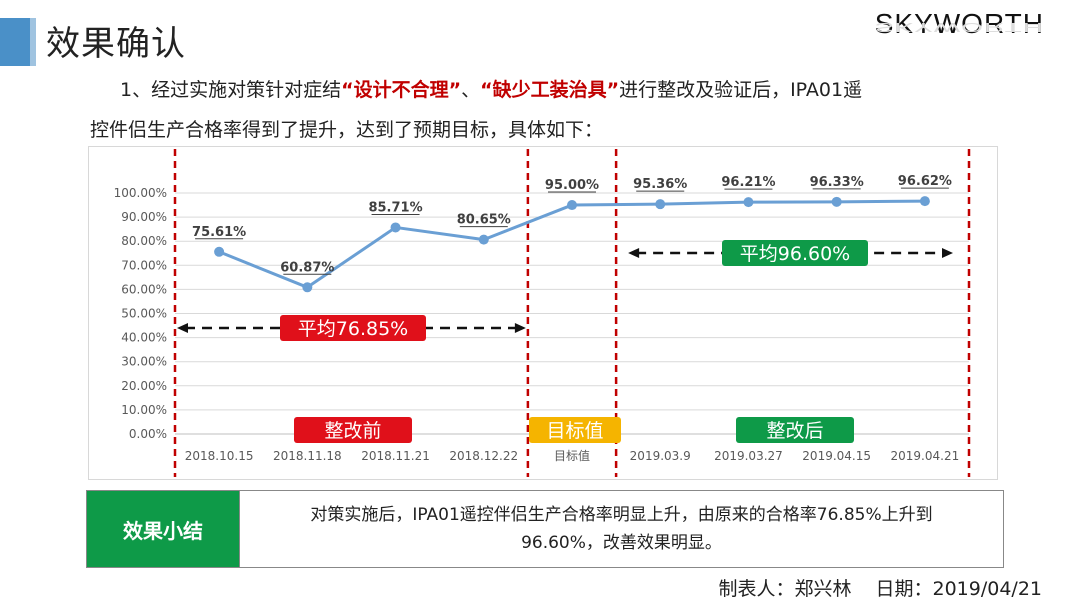  I want to click on x-tick-label: 2018.11.18, so click(307, 456).